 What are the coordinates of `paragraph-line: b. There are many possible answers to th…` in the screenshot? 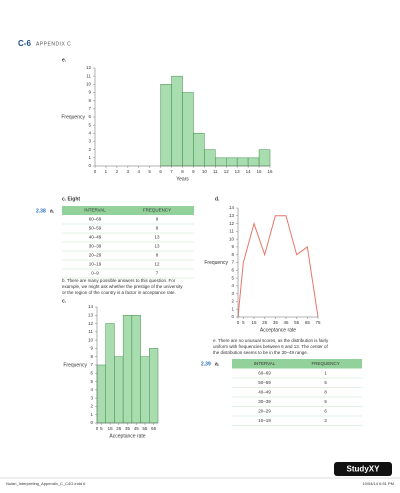 It's located at (119, 280).